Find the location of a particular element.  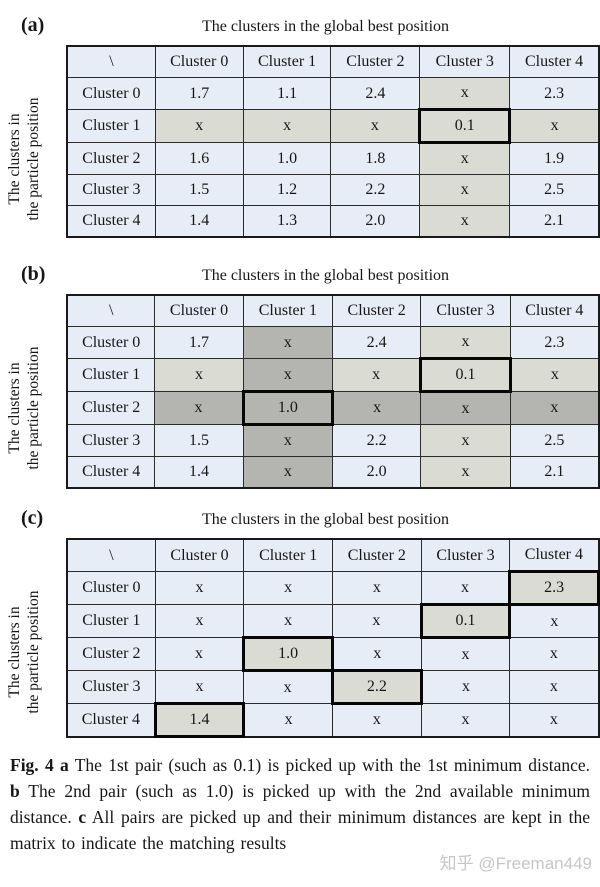

column-header-cluster-2: Cluster 2 is located at coordinates (376, 310).